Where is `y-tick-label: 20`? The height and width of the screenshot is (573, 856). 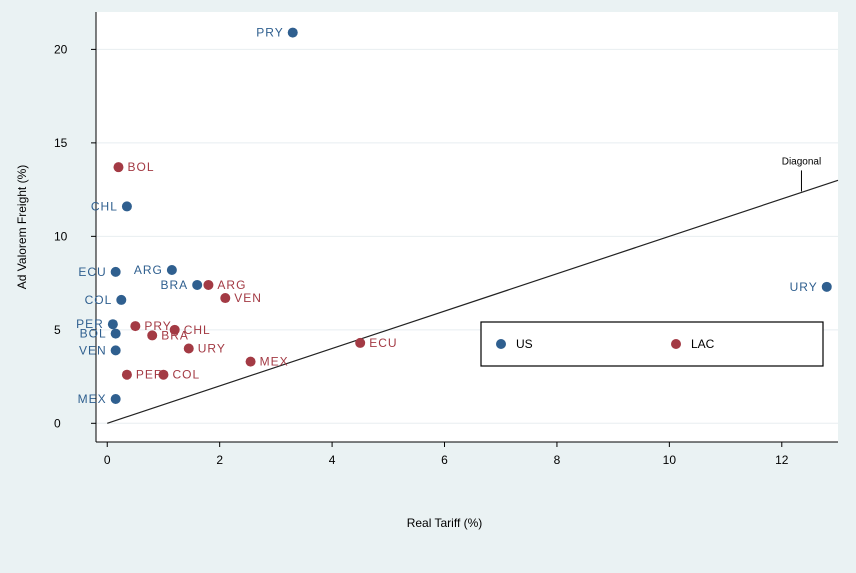 y-tick-label: 20 is located at coordinates (61, 49).